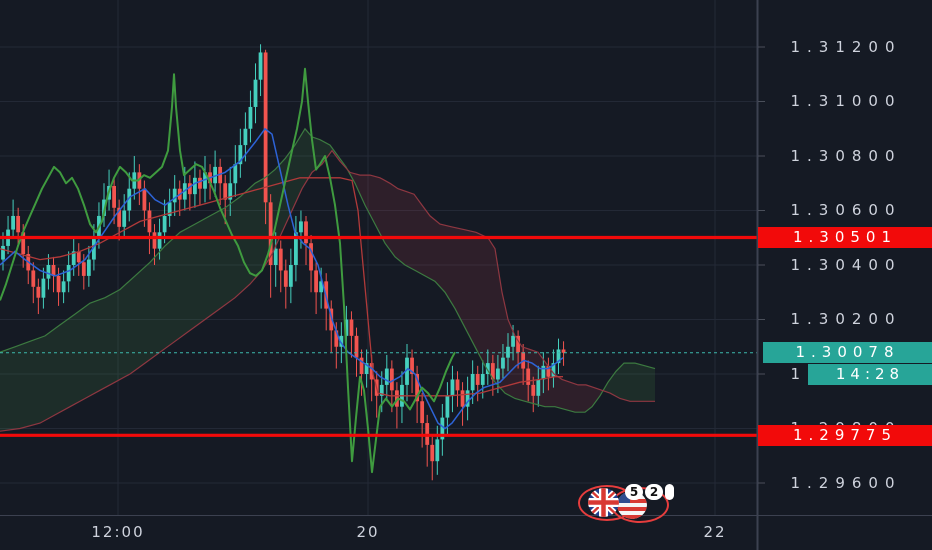  I want to click on bar-countdown-badge: 14:28, so click(870, 374).